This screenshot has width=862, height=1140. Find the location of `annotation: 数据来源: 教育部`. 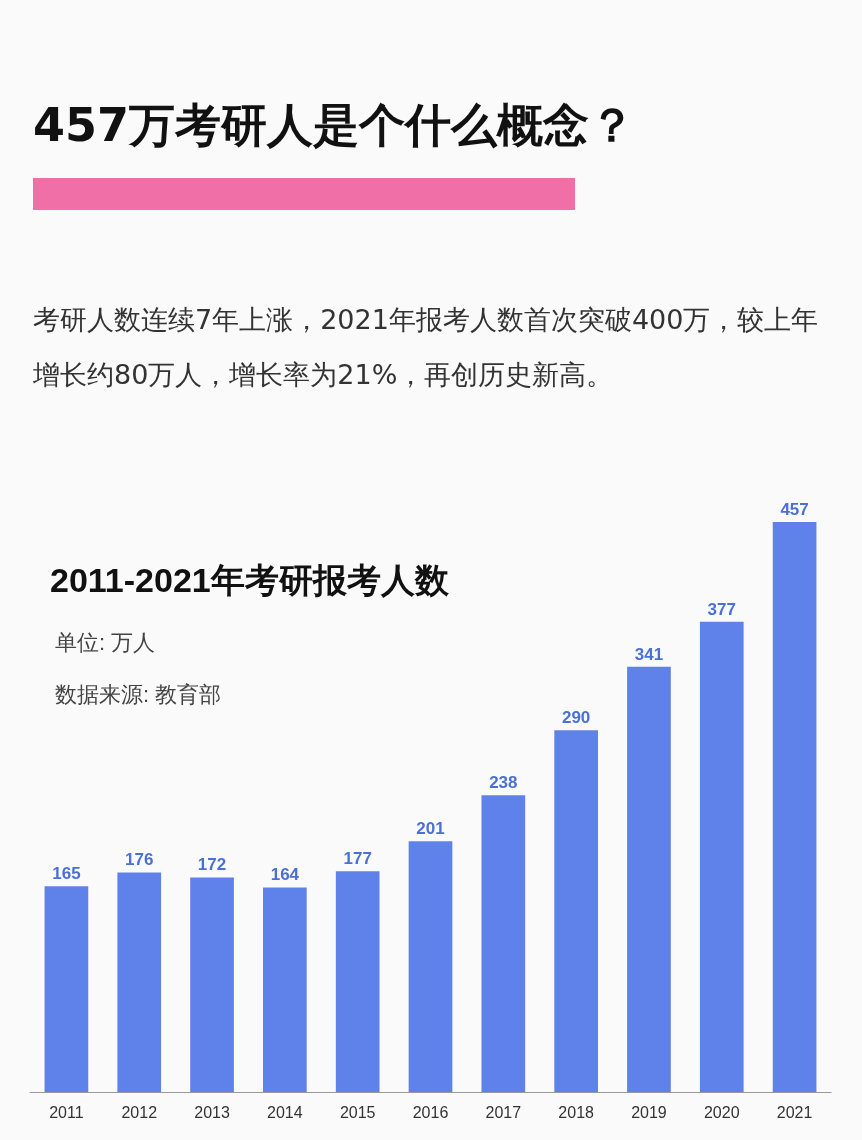

annotation: 数据来源: 教育部 is located at coordinates (138, 694).